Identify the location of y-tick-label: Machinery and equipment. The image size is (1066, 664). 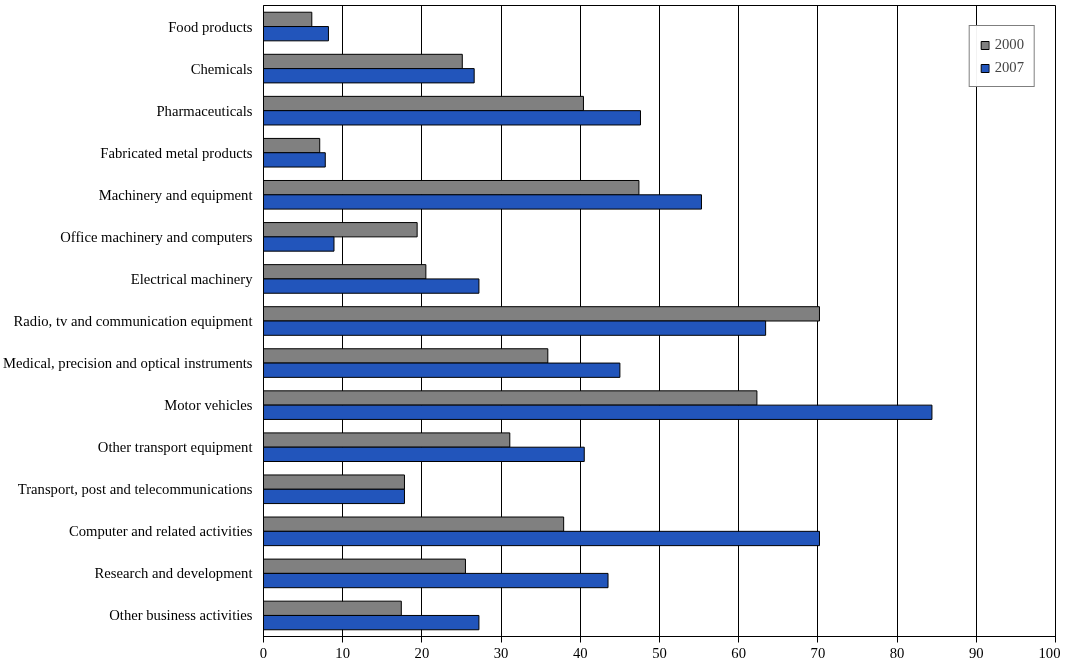
(175, 194).